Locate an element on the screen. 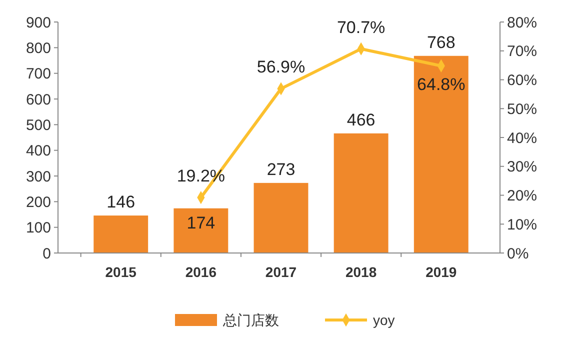 Image resolution: width=580 pixels, height=347 pixels. data-label: 273 is located at coordinates (281, 169).